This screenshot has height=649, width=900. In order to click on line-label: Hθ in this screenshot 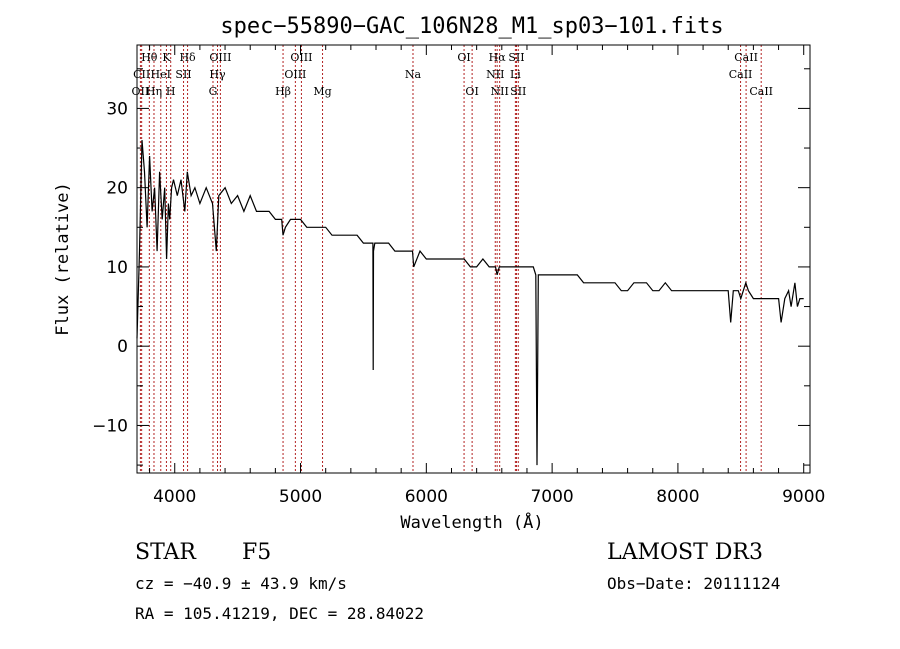, I will do `click(149, 57)`.